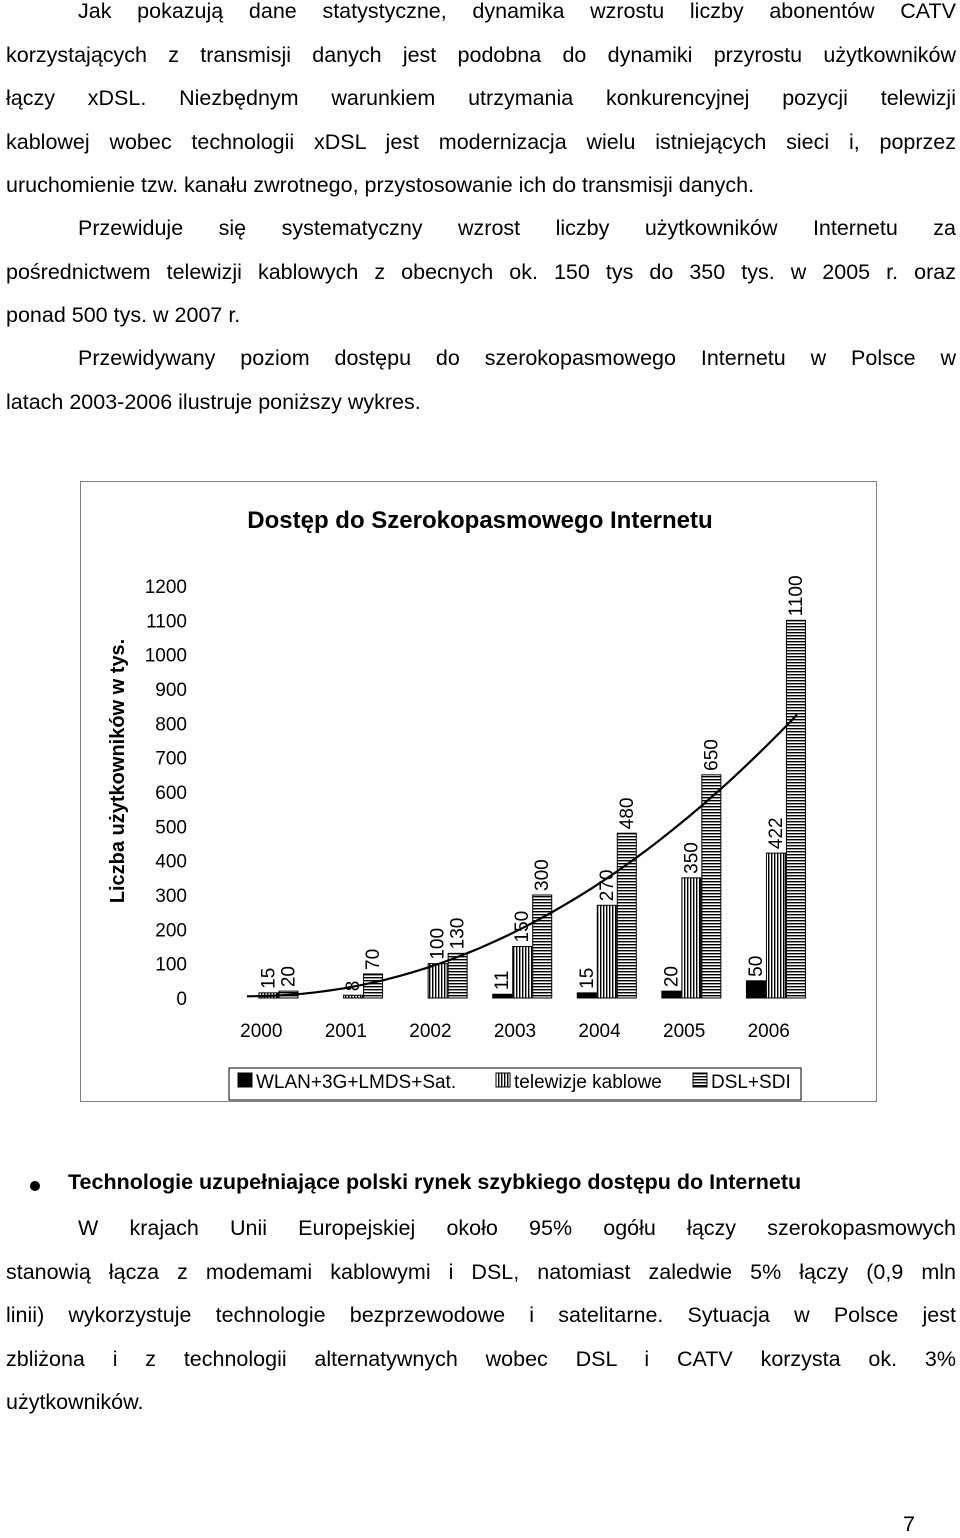 This screenshot has width=960, height=1538. Describe the element at coordinates (181, 999) in the screenshot. I see `y-tick-label: 0` at that location.